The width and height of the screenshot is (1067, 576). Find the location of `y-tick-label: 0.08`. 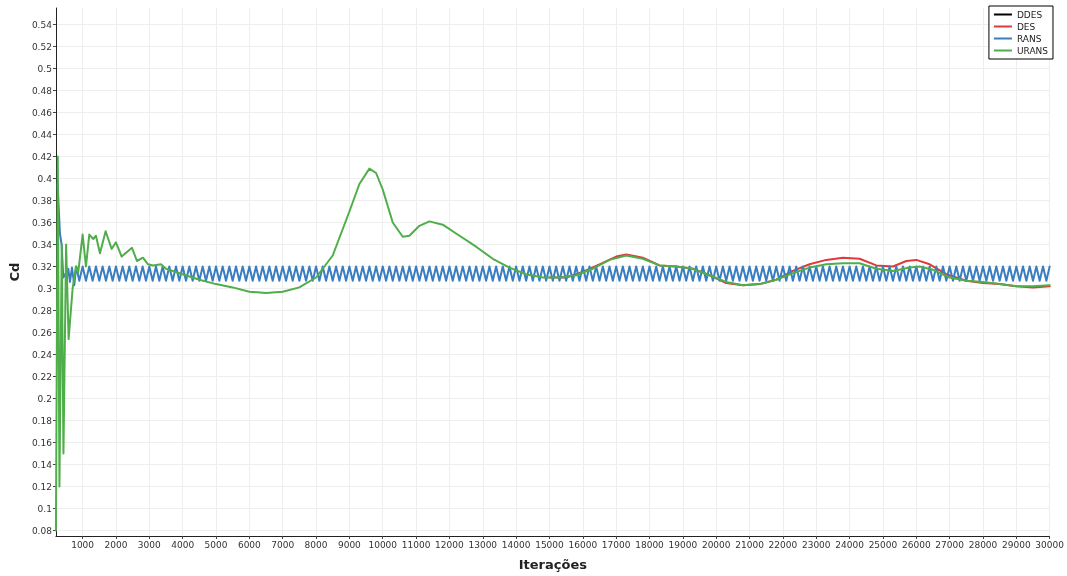

y-tick-label: 0.08 is located at coordinates (42, 530).